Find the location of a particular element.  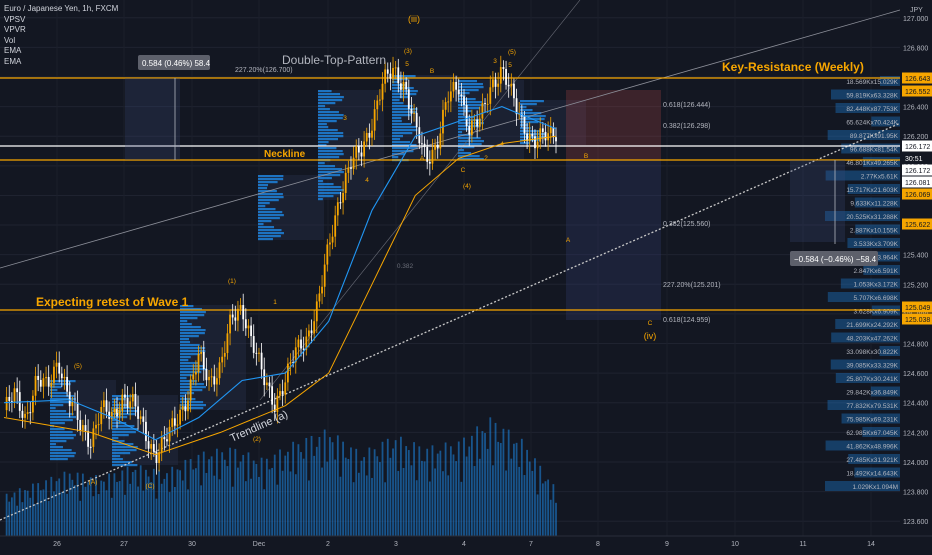

fib-label: 0.618(126.444) is located at coordinates (686, 105).